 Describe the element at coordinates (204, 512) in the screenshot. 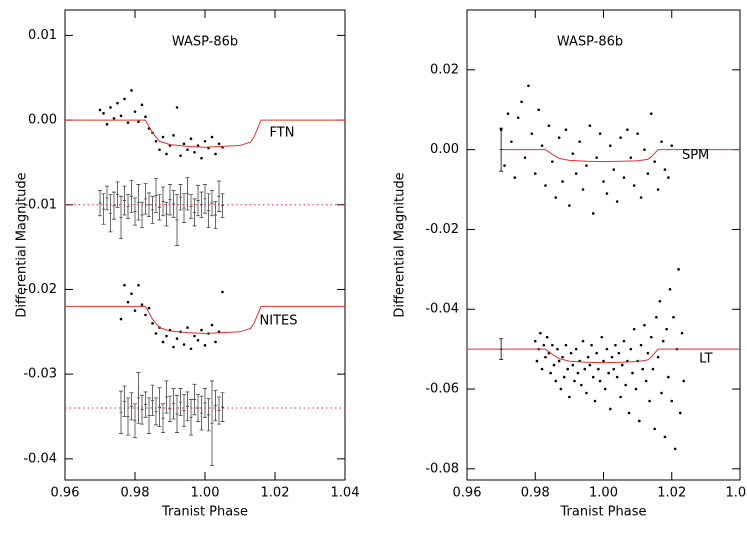

I see `x-axis-label: Tranist Phase` at that location.